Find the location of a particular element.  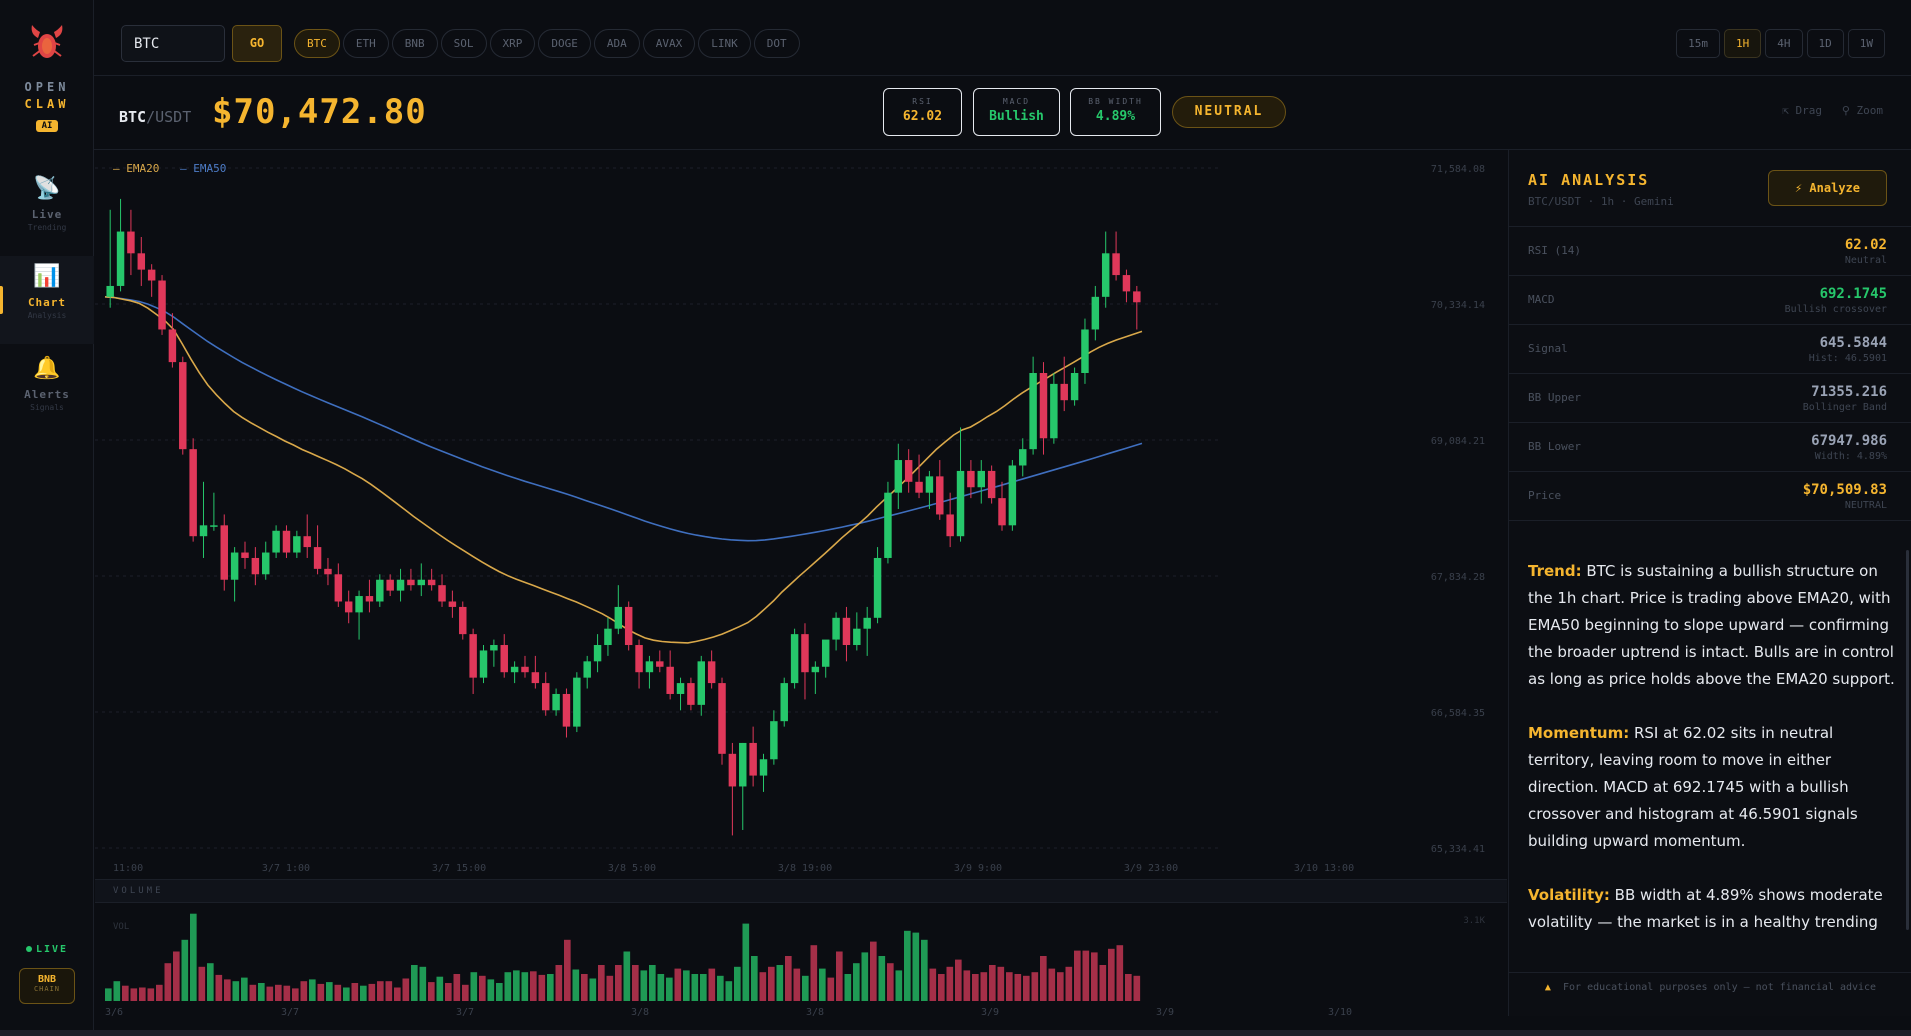

metric-sublabel: Bullish crossover is located at coordinates (1835, 309).